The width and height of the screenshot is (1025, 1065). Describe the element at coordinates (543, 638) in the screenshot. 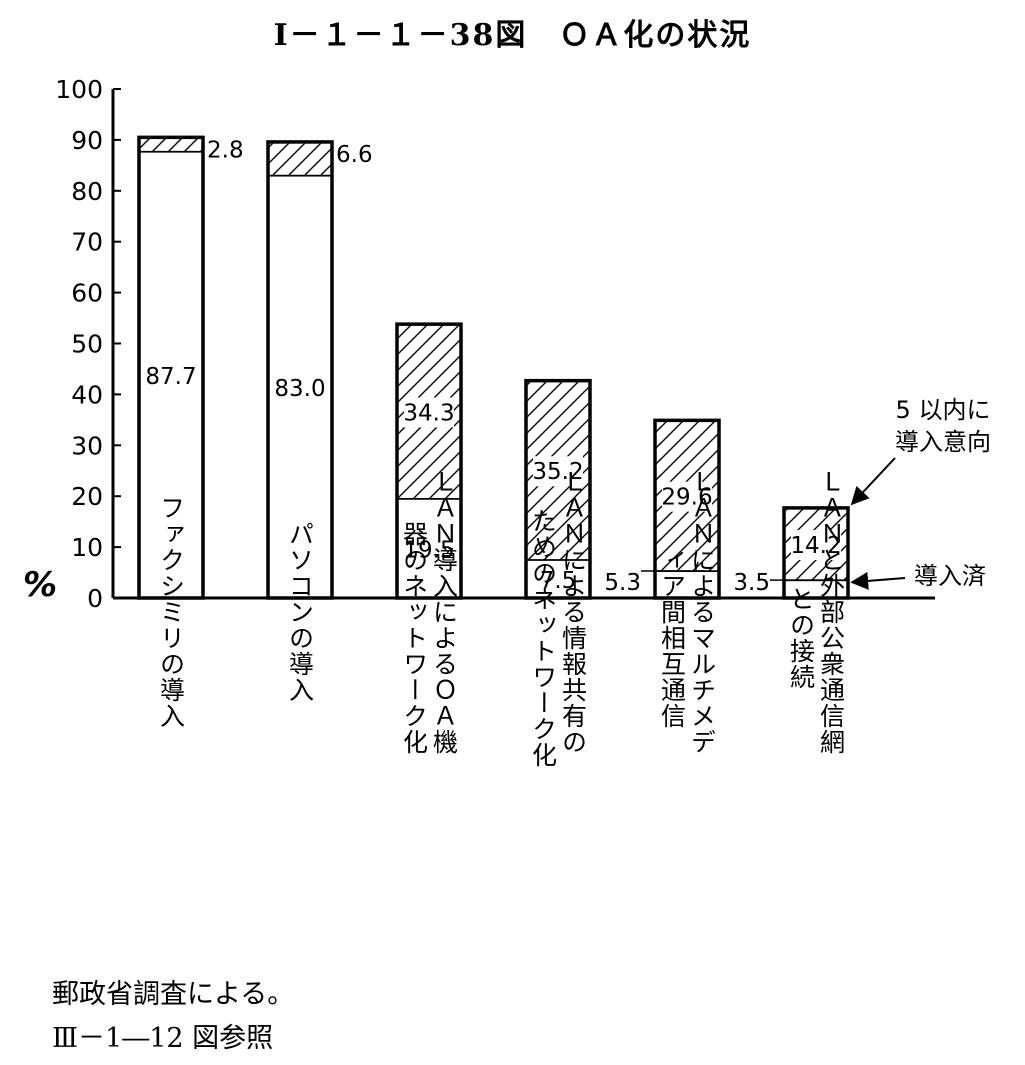

I see `category-label: ためのネットワーク化` at that location.